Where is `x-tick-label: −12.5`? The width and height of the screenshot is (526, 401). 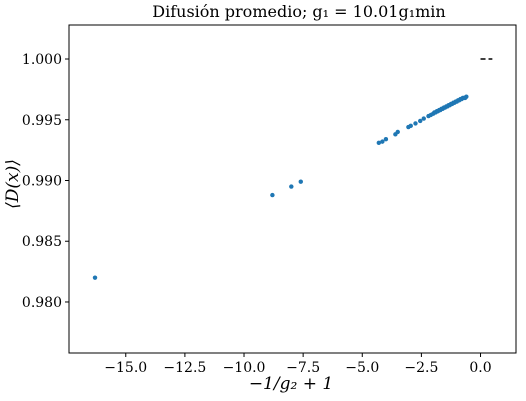
x-tick-label: −12.5 is located at coordinates (184, 368).